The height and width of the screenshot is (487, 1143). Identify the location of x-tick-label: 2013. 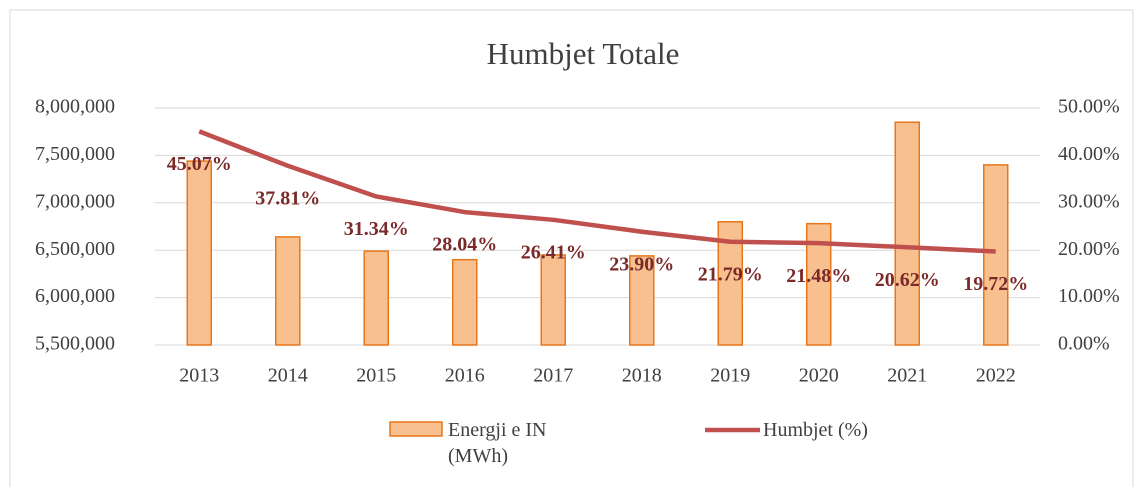
(199, 376).